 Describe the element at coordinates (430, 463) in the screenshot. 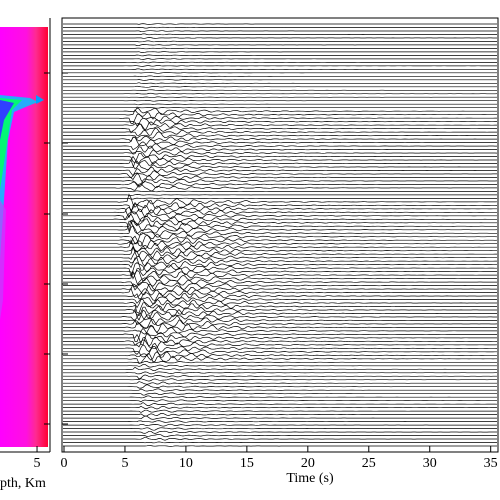

I see `x-tick-label: 30` at that location.